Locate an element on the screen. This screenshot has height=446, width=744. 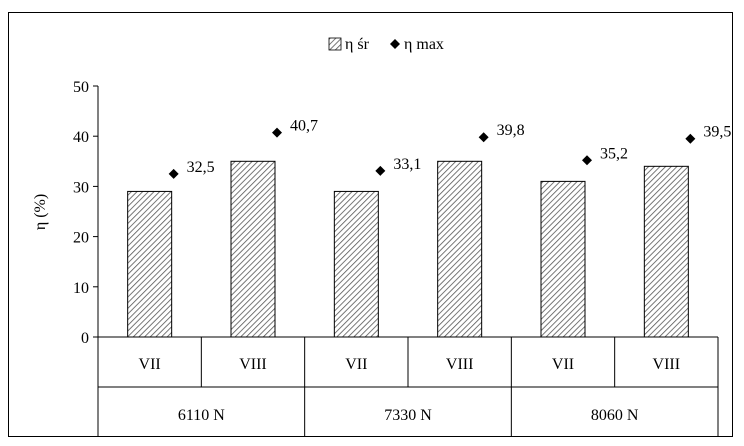
y-tick-label: 40 is located at coordinates (81, 137).